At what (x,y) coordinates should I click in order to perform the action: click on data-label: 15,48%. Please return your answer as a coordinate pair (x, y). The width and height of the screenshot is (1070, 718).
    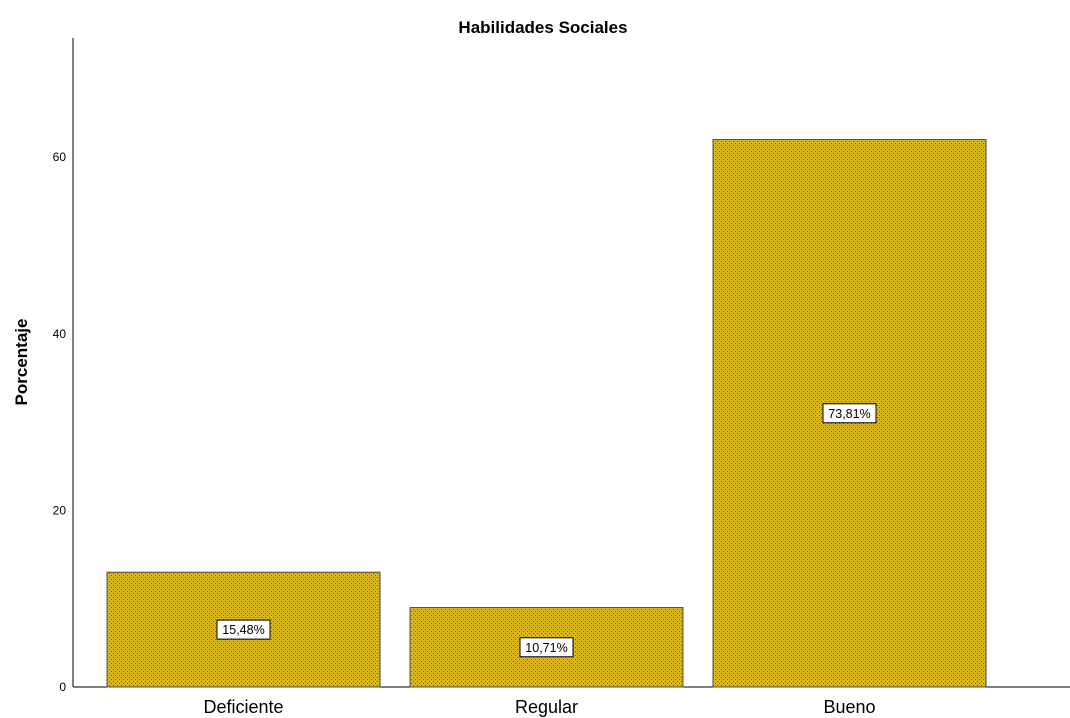
    Looking at the image, I should click on (243, 630).